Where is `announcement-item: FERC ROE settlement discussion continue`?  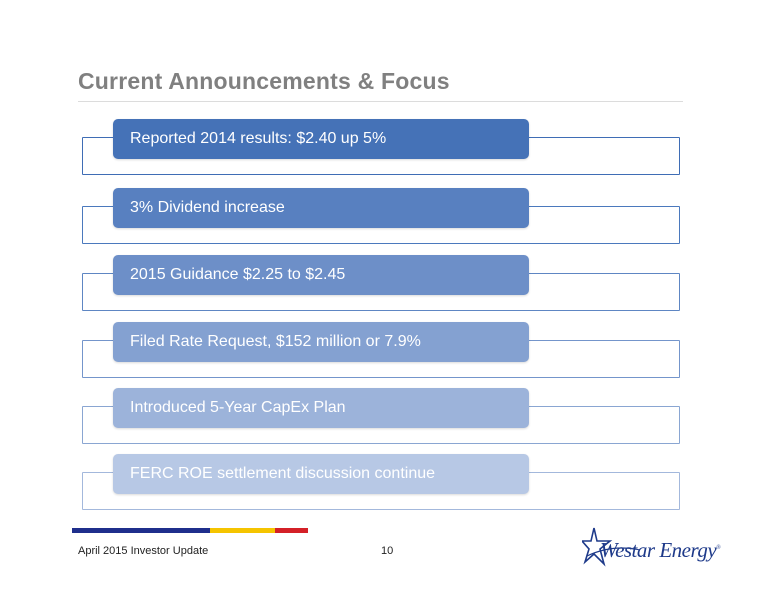
announcement-item: FERC ROE settlement discussion continue is located at coordinates (388, 489).